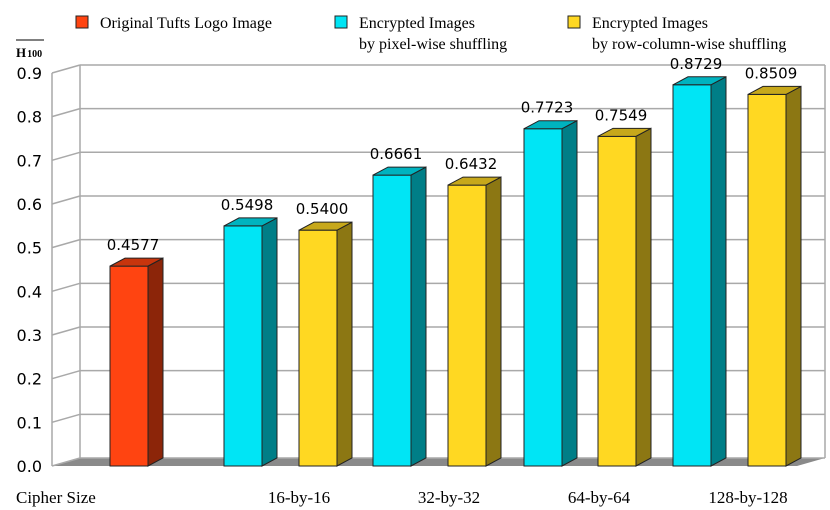 The image size is (830, 510). Describe the element at coordinates (449, 497) in the screenshot. I see `x-tick-label: 32-by-32` at that location.